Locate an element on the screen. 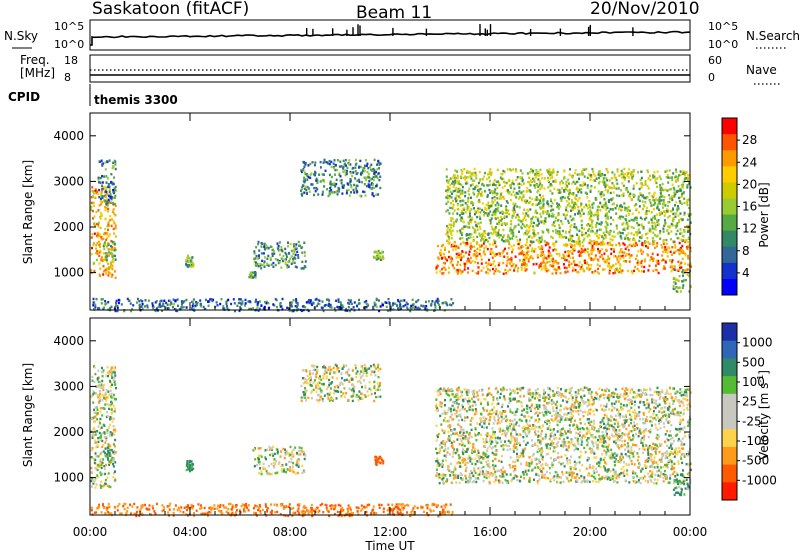 This screenshot has height=554, width=800. scatter-blob is located at coordinates (341, 383).